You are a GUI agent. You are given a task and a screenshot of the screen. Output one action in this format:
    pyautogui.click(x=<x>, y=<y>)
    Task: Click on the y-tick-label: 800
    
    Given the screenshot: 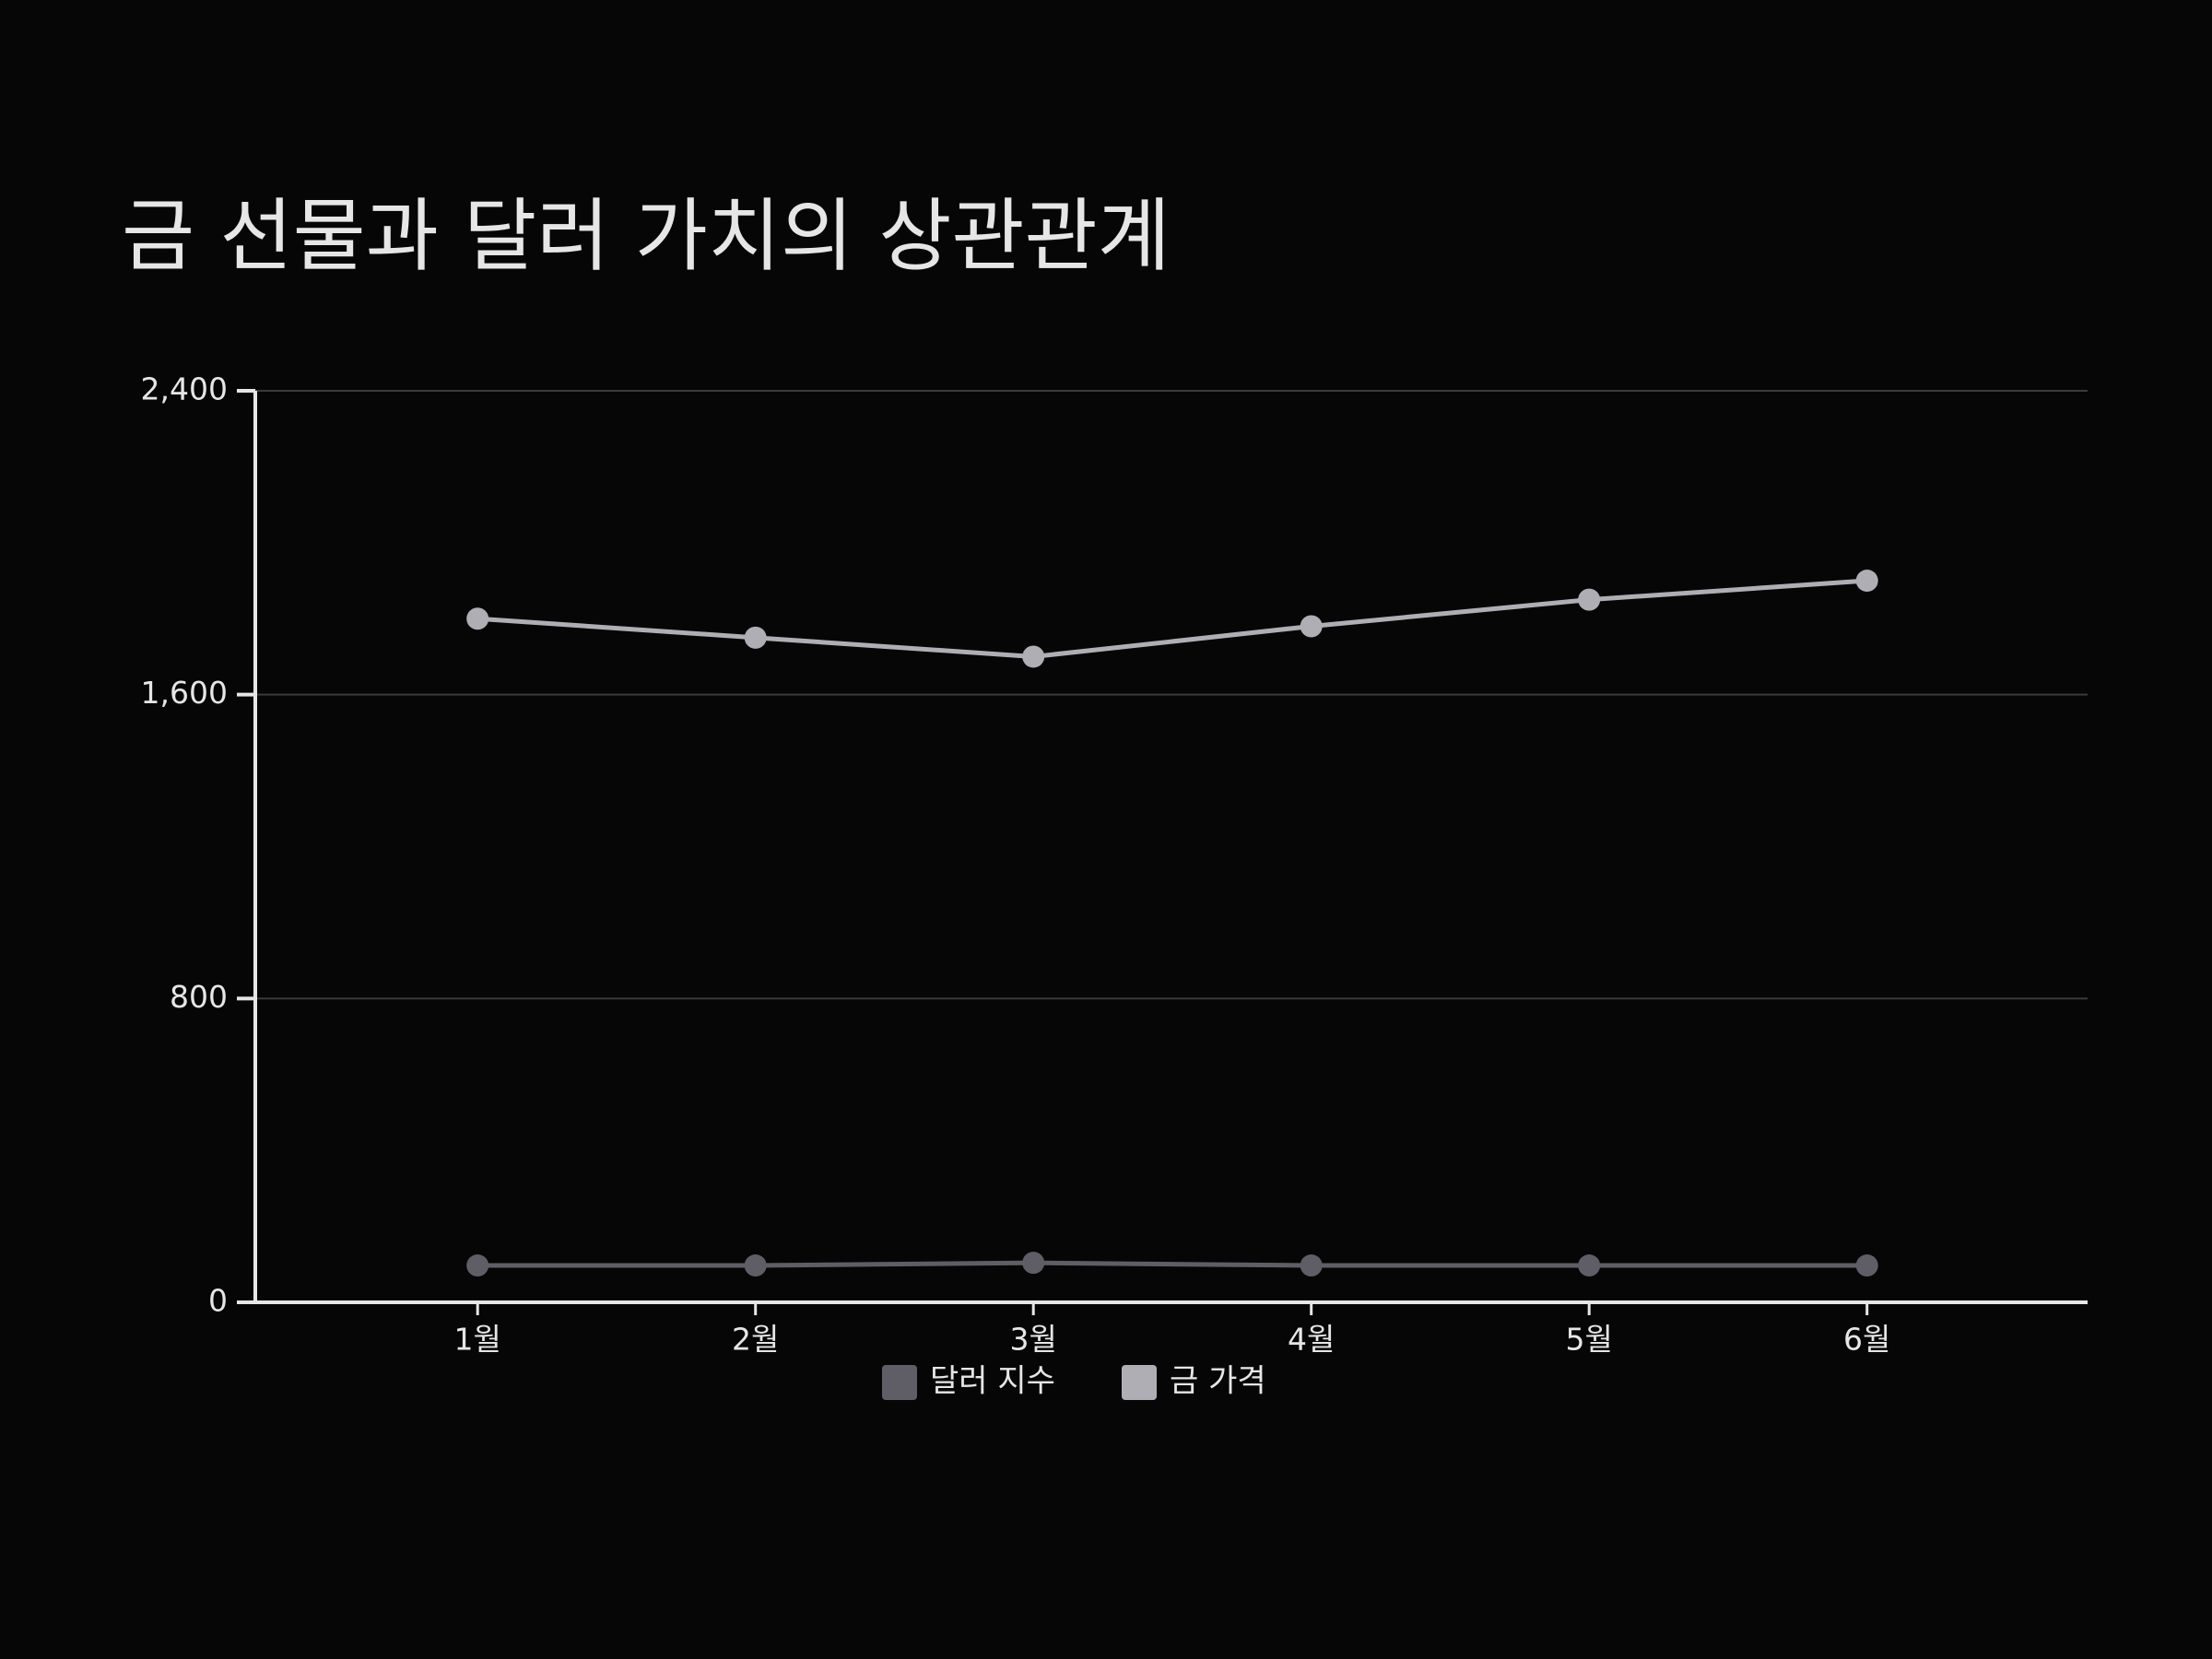 What is the action you would take?
    pyautogui.click(x=199, y=997)
    